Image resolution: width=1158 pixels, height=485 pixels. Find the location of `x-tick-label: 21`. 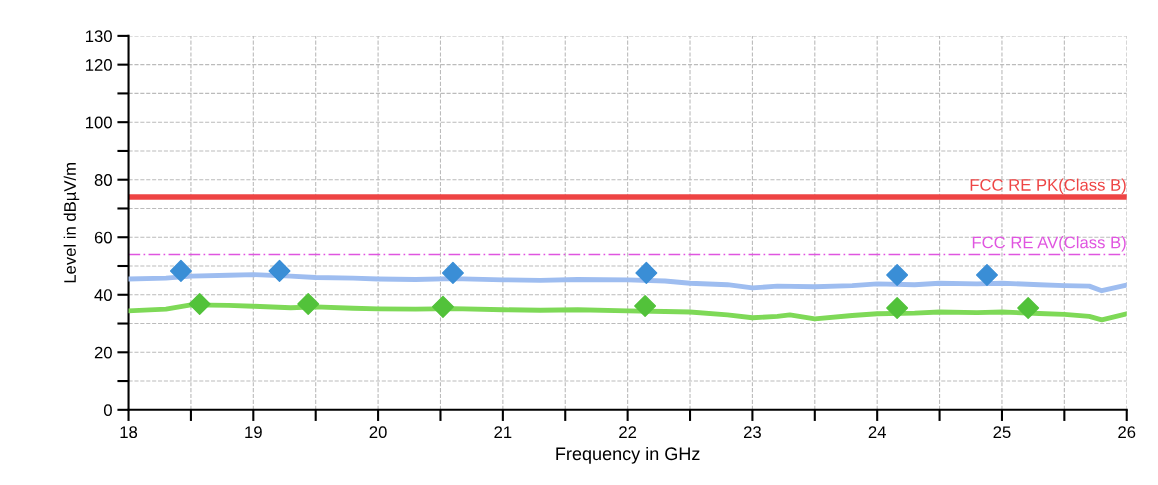

x-tick-label: 21 is located at coordinates (503, 432).